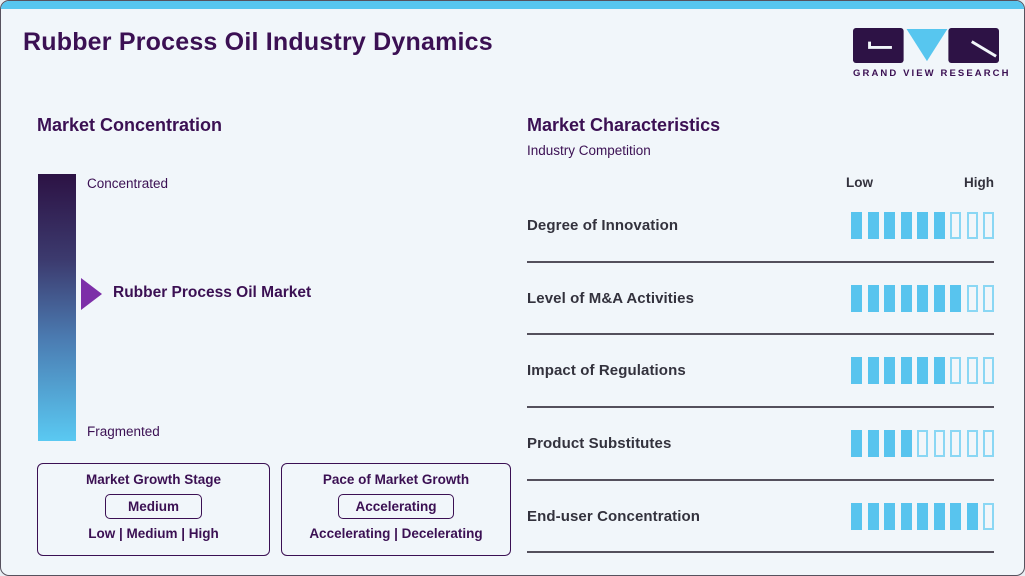 Image resolution: width=1025 pixels, height=576 pixels. I want to click on growth-stage-title: Market Growth Stage, so click(153, 479).